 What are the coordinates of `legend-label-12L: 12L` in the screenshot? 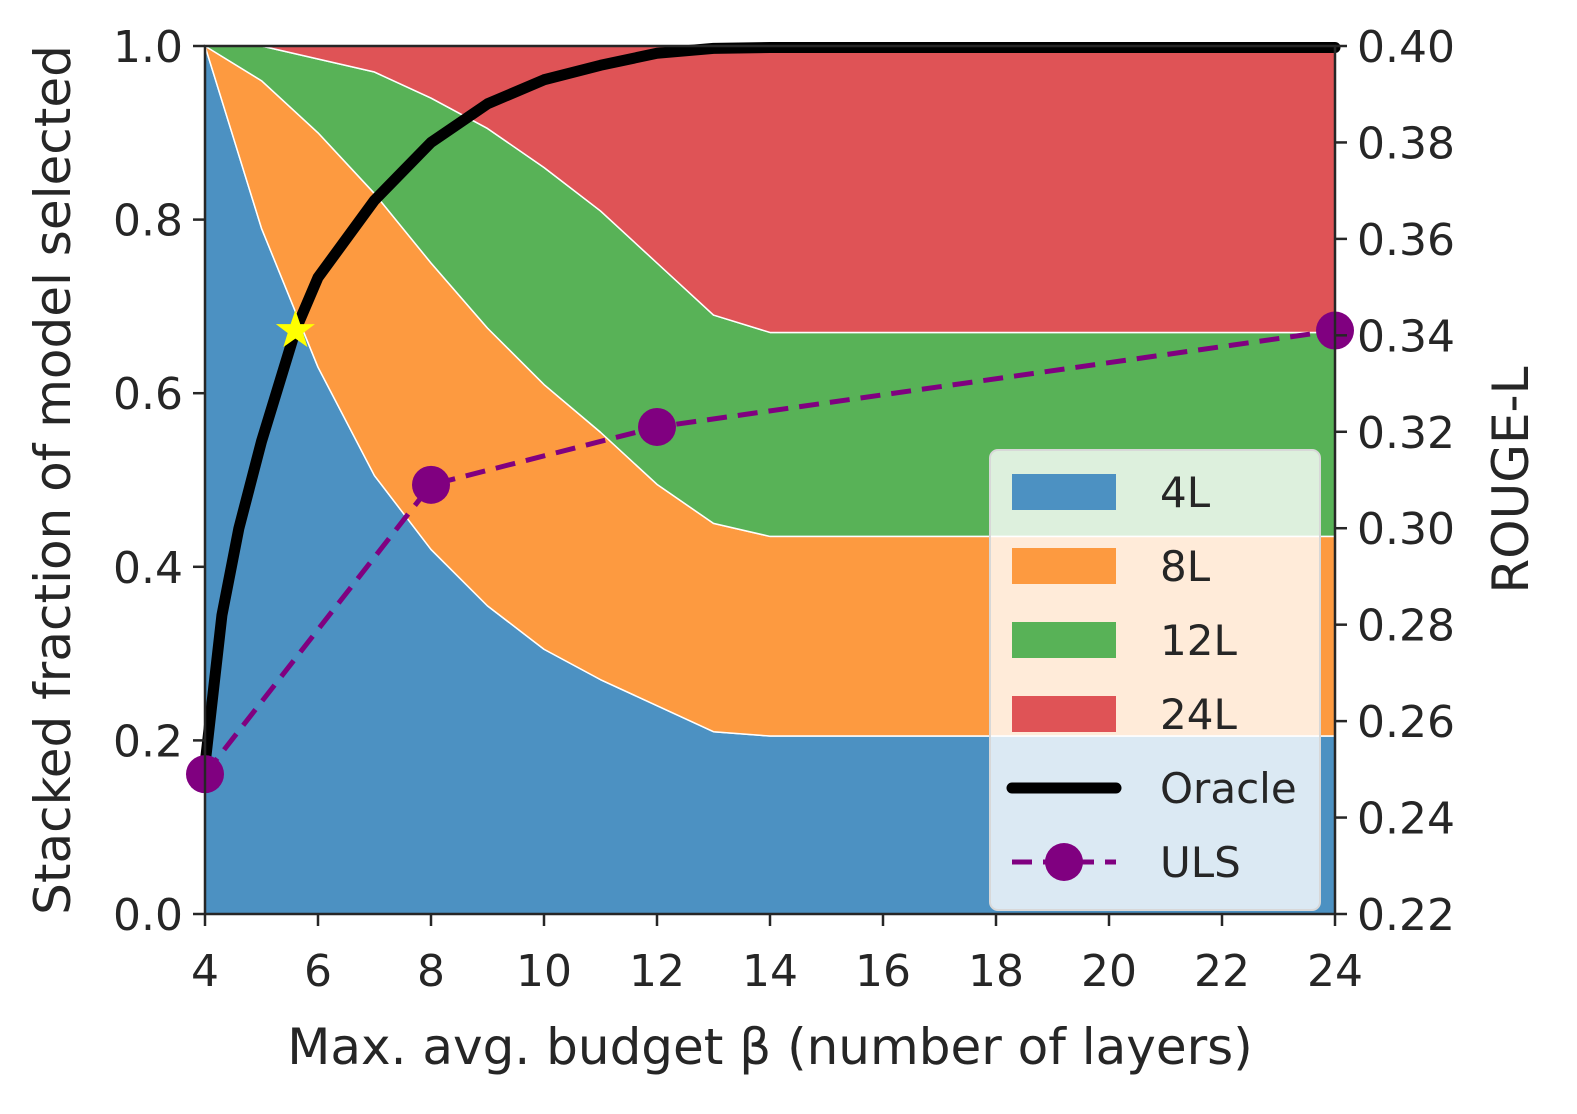 It's located at (1198, 640).